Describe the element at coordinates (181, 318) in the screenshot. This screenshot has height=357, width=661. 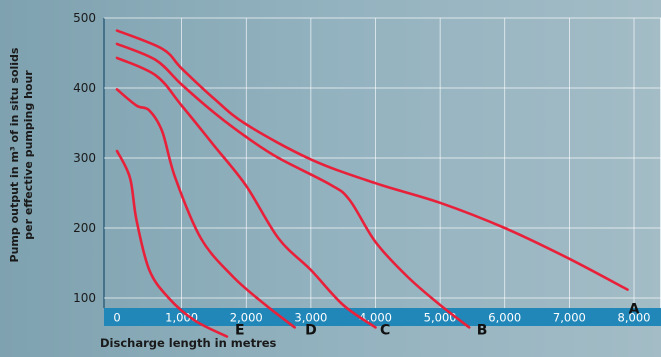
I see `x-tick-label: 1,000` at that location.